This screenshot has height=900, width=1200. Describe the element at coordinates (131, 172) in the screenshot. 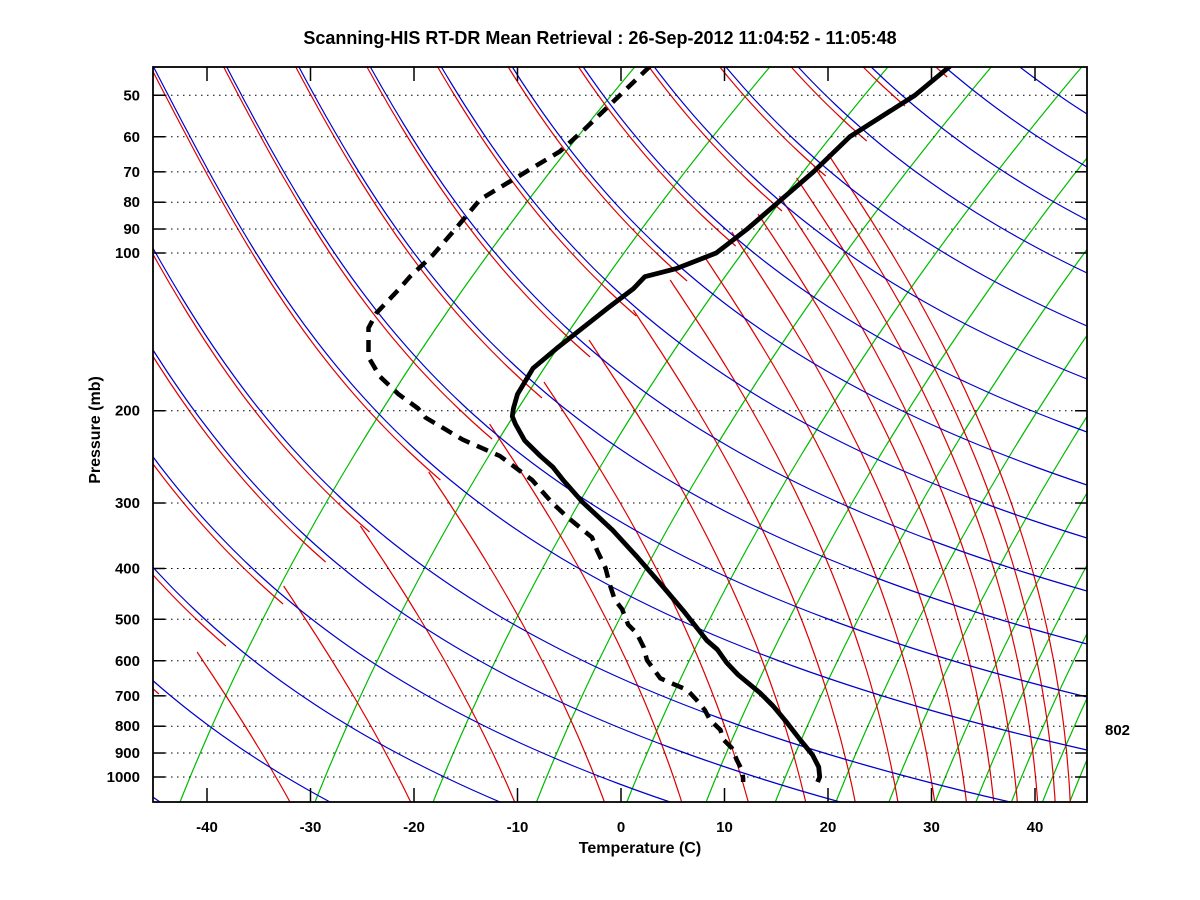

I see `y-tick-label: 70` at that location.